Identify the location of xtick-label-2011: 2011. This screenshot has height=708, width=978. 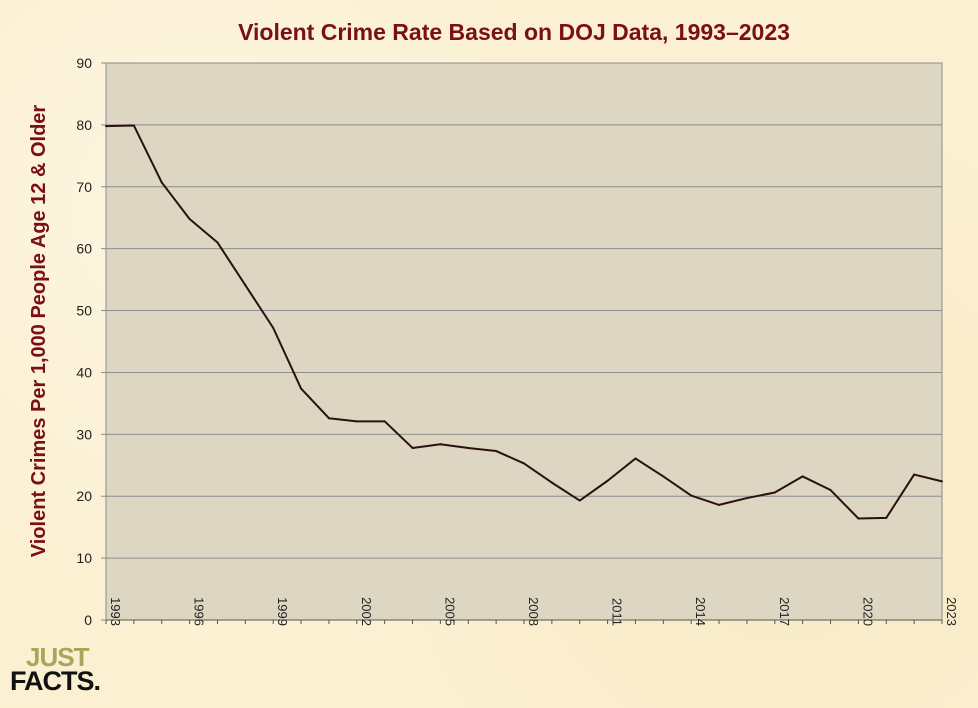
(617, 612).